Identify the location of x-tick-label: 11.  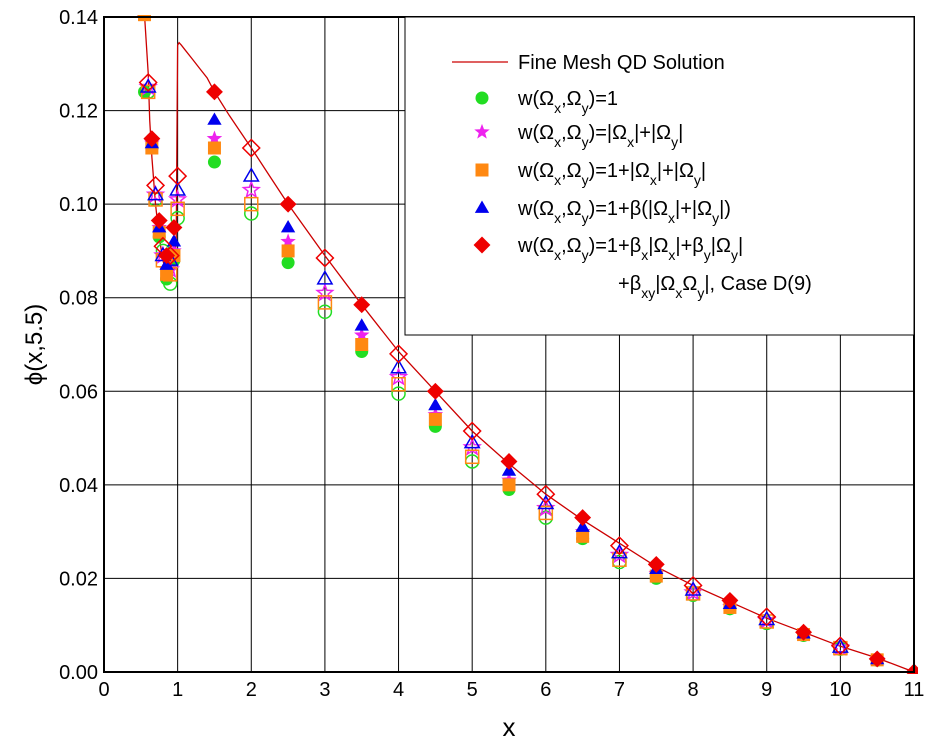
(914, 690).